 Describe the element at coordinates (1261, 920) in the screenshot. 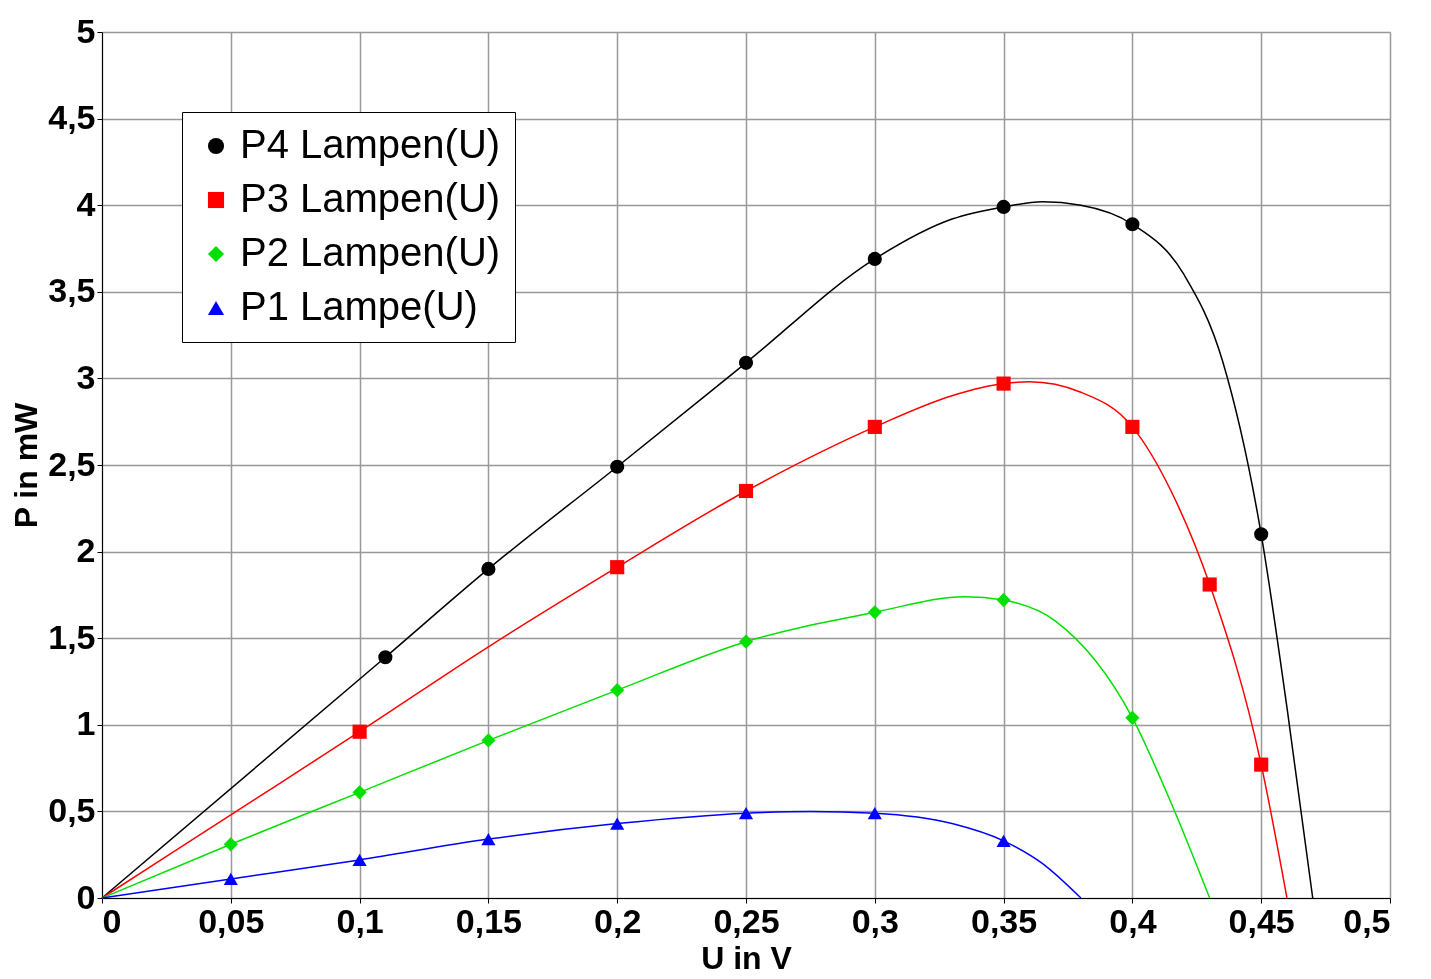

I see `x-tick-label: 0,45` at that location.